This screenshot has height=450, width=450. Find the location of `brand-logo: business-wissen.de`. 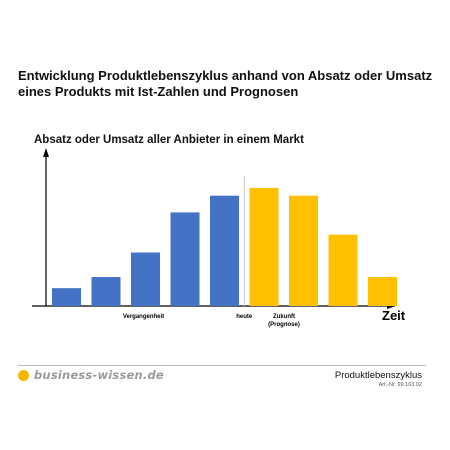

brand-logo: business-wissen.de is located at coordinates (91, 375).